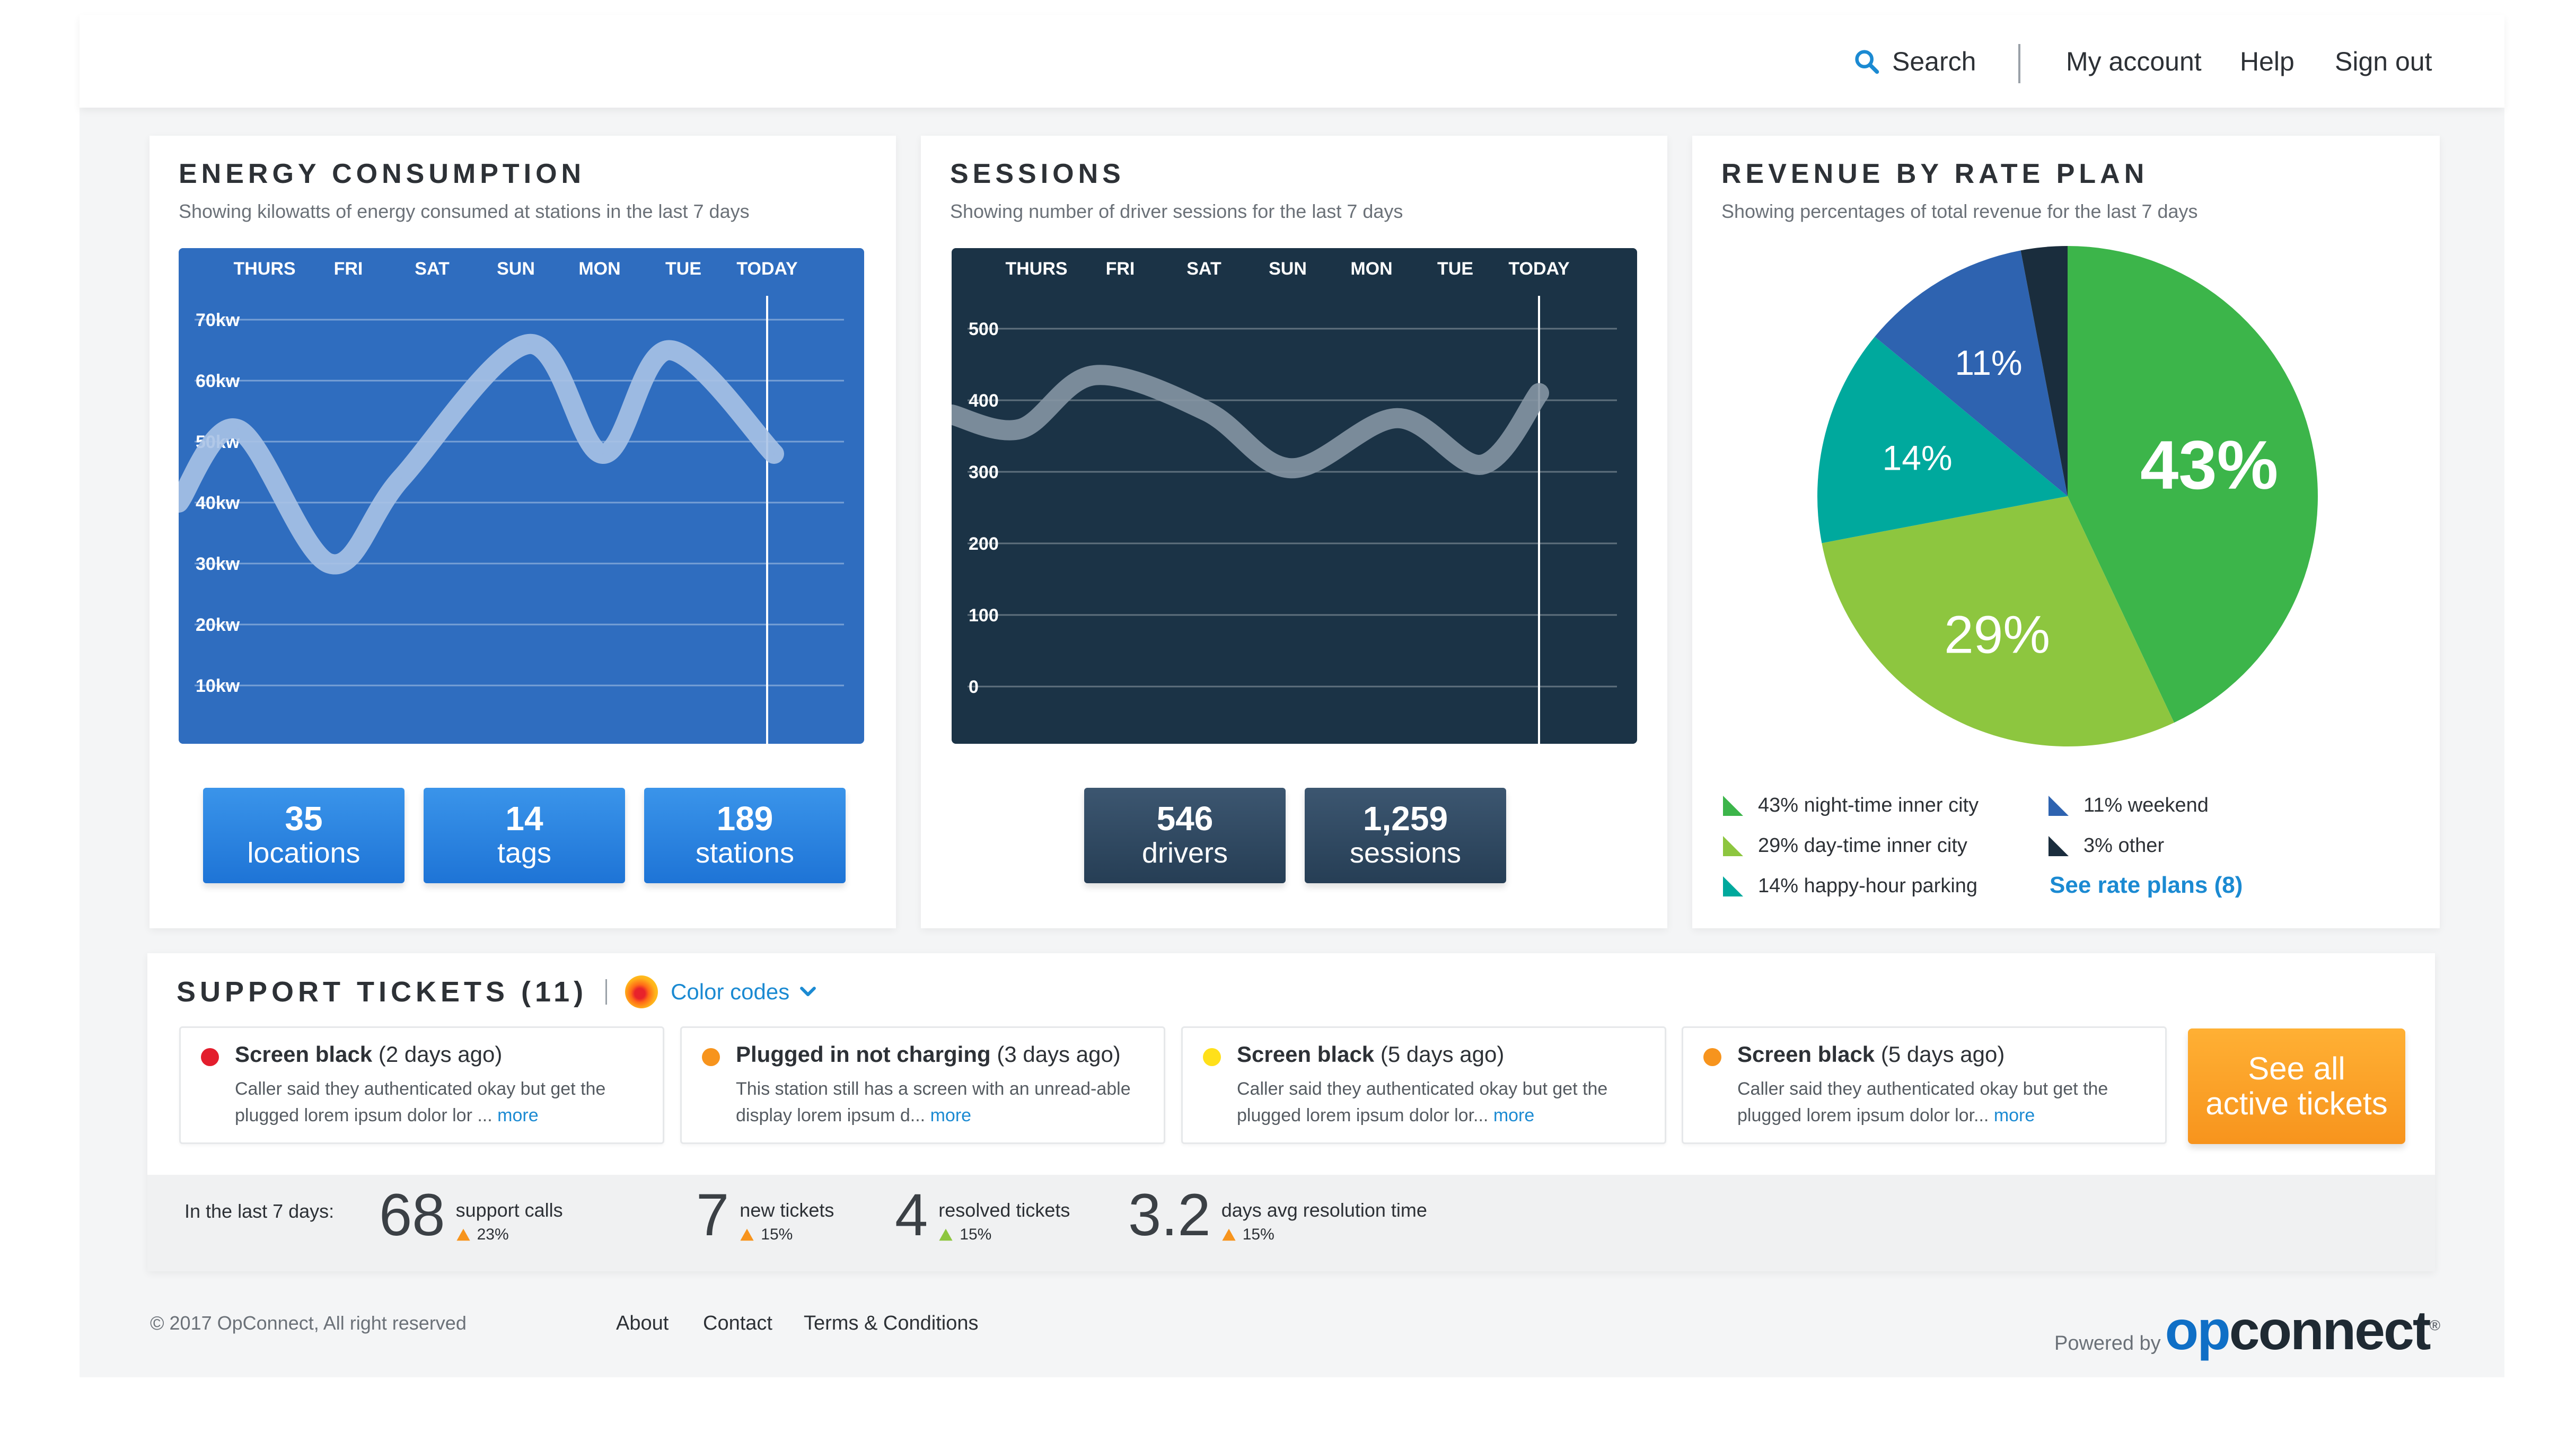  I want to click on stat-value: 189, so click(744, 818).